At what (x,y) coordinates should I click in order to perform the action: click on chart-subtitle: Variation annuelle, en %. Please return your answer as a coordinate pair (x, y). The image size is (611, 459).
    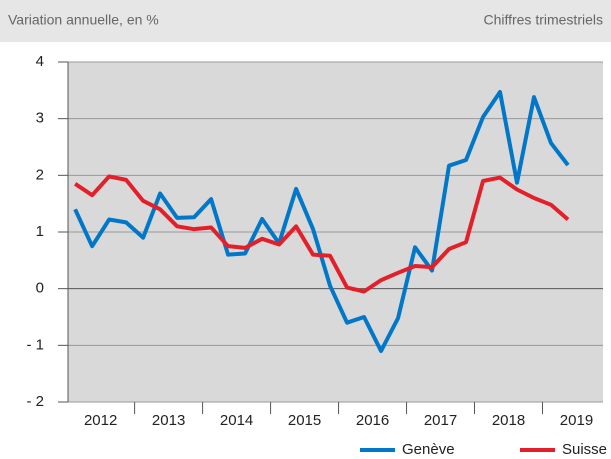
    Looking at the image, I should click on (83, 20).